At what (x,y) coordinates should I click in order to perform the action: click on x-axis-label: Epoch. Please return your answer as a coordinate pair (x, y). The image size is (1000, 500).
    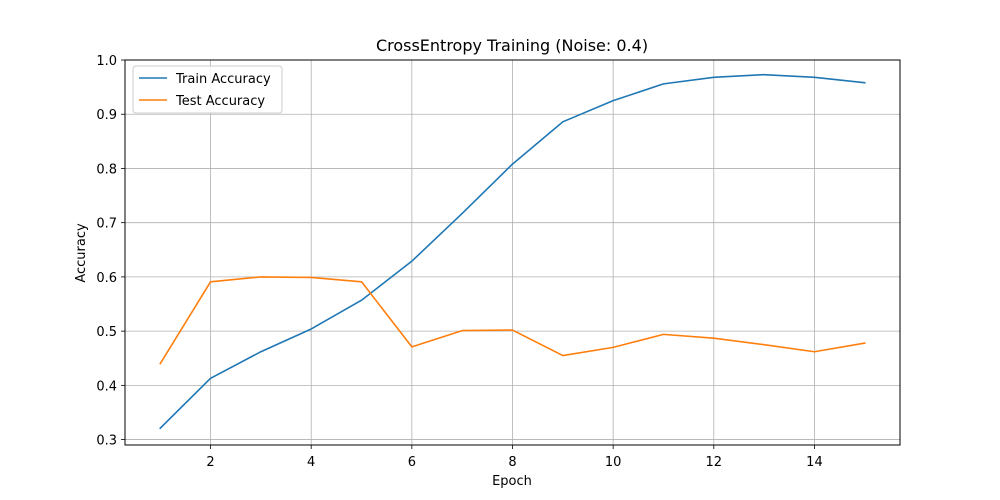
    Looking at the image, I should click on (512, 481).